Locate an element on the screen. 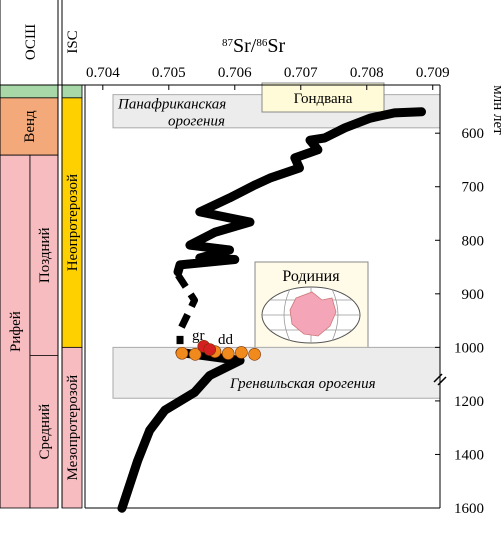 The height and width of the screenshot is (534, 502). x-tick-label: 0.707 is located at coordinates (301, 73).